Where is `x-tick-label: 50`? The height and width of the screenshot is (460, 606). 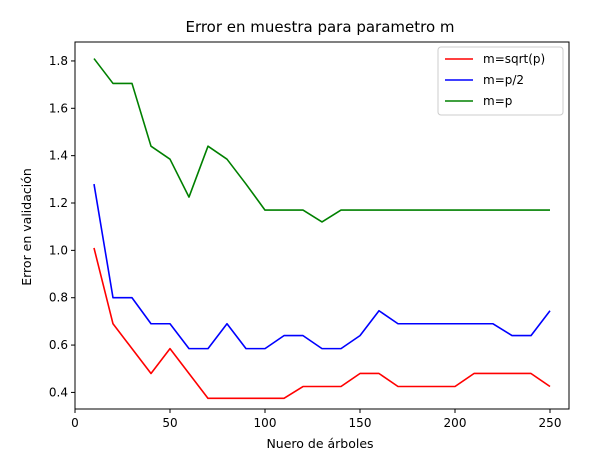
x-tick-label: 50 is located at coordinates (169, 423).